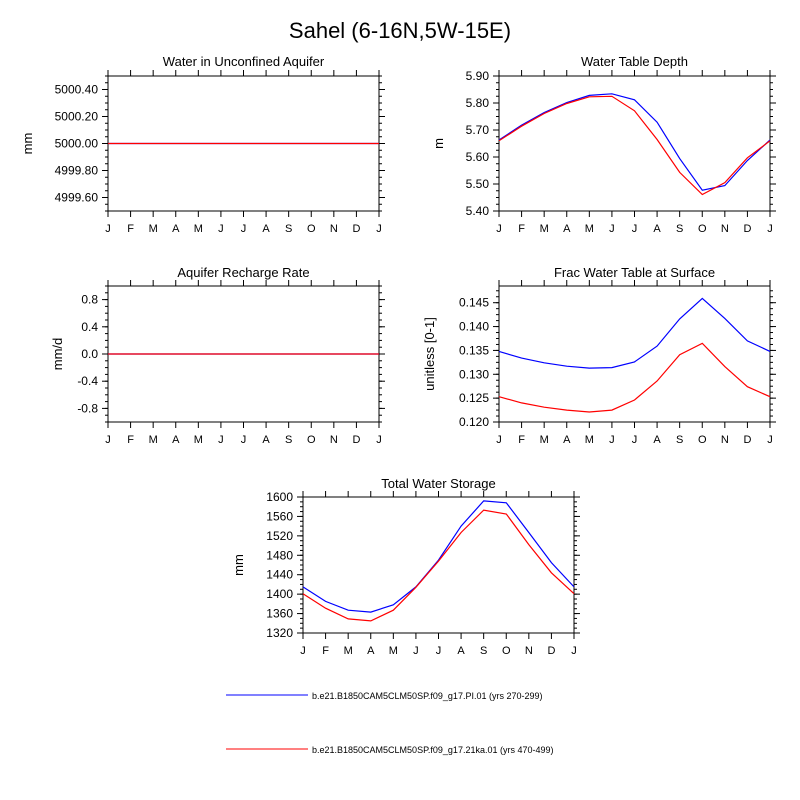  What do you see at coordinates (89, 327) in the screenshot?
I see `recharge-ytick-label: 0.4` at bounding box center [89, 327].